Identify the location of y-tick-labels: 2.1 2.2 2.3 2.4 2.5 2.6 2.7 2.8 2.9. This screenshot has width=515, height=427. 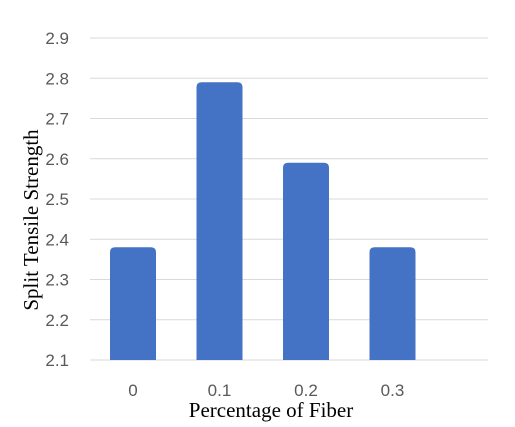
(57, 199).